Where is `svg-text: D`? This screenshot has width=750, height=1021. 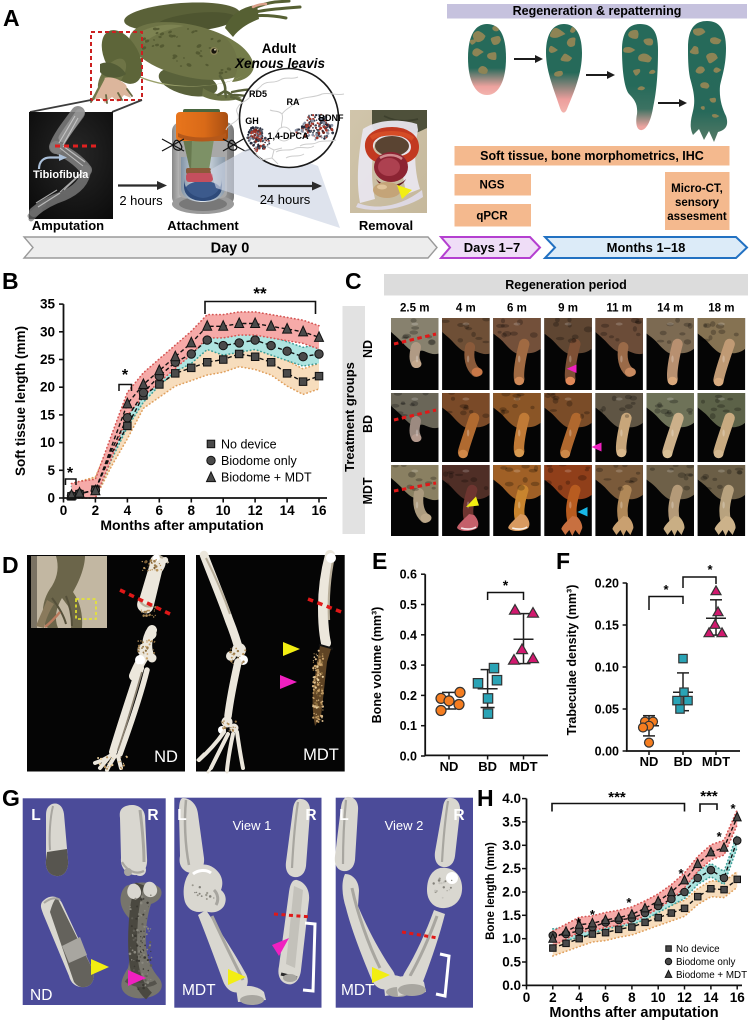 svg-text: D is located at coordinates (10, 565).